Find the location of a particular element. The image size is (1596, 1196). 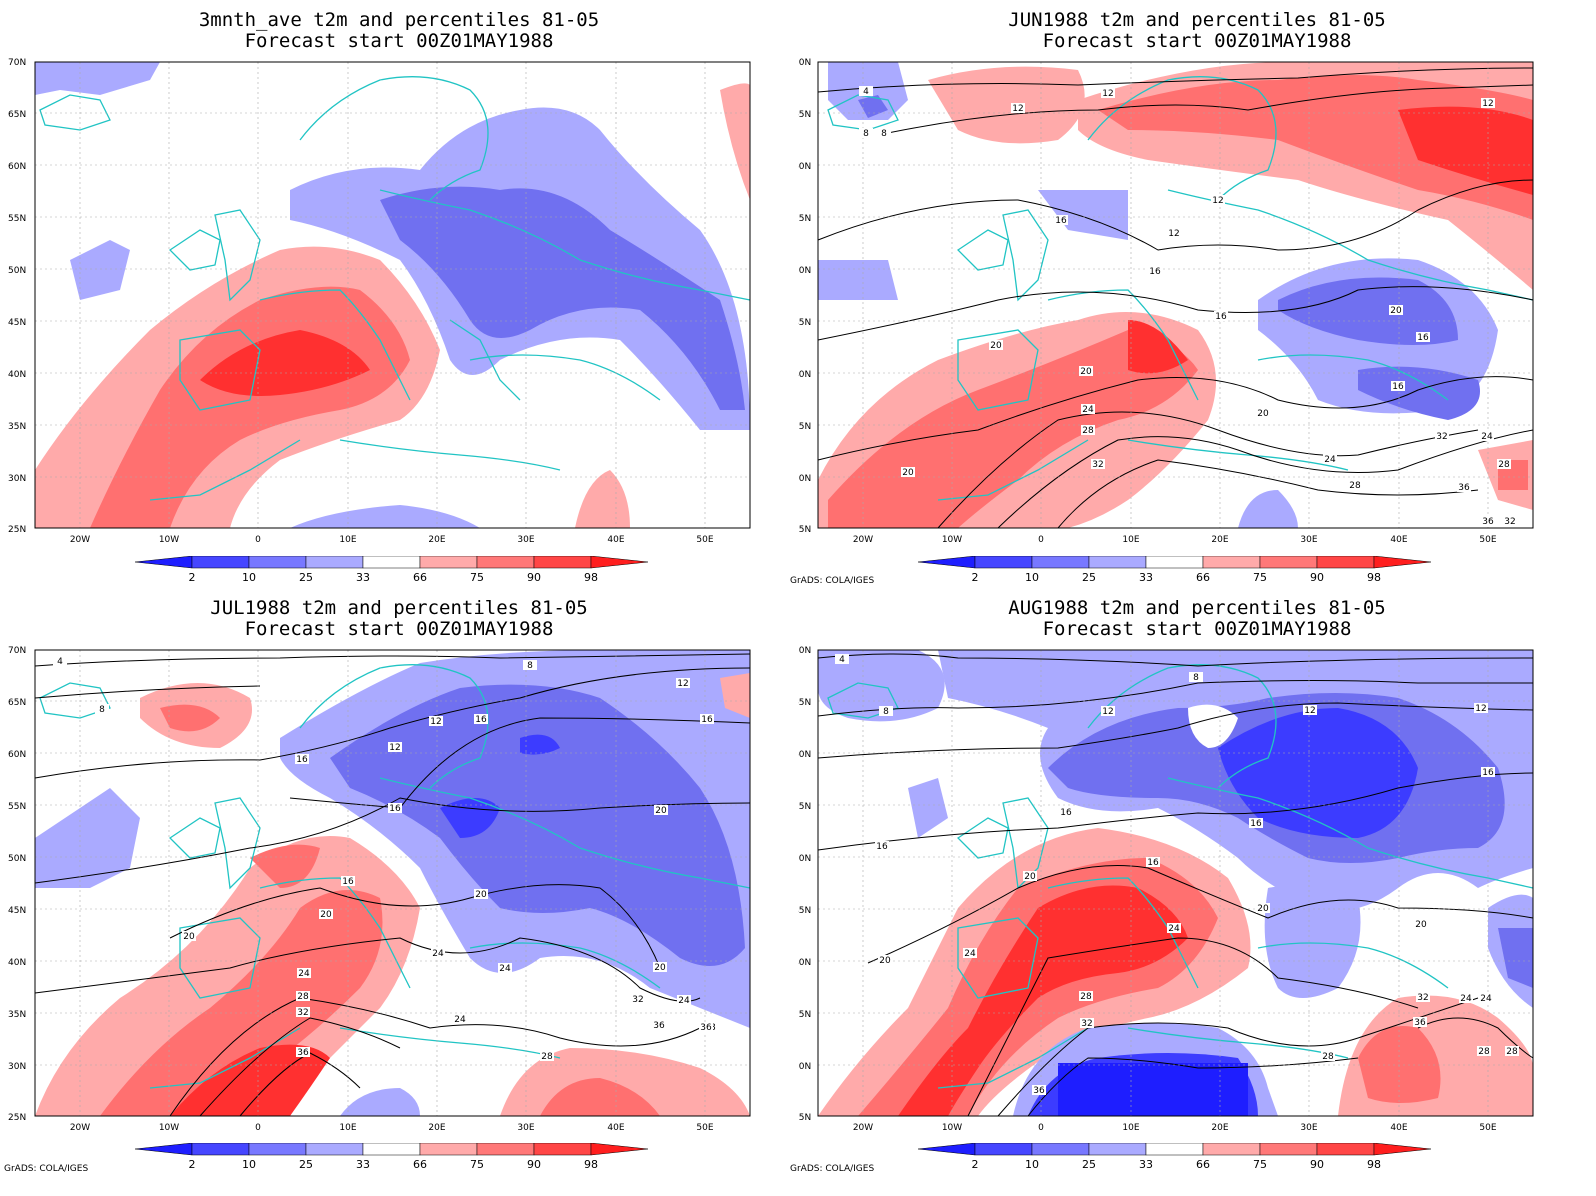

lat-label: 60N is located at coordinates (17, 167).